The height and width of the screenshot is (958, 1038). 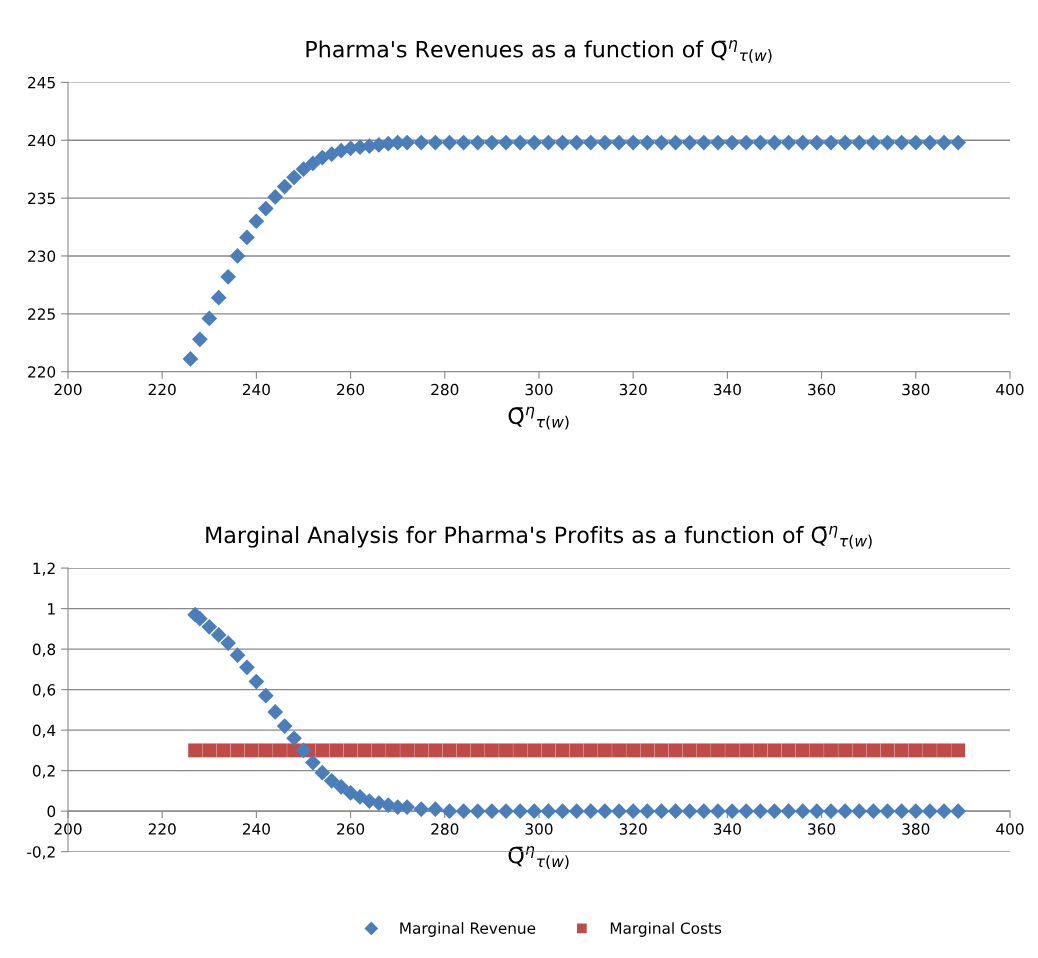 What do you see at coordinates (44, 650) in the screenshot?
I see `y-tick-label: 0,8` at bounding box center [44, 650].